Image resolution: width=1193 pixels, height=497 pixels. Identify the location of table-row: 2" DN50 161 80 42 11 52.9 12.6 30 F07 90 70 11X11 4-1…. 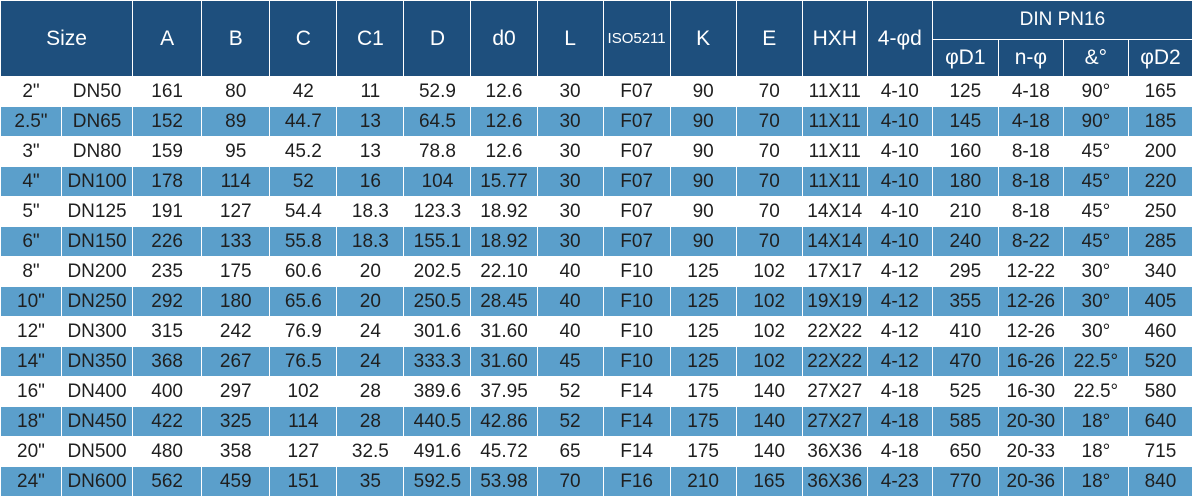
(596, 91).